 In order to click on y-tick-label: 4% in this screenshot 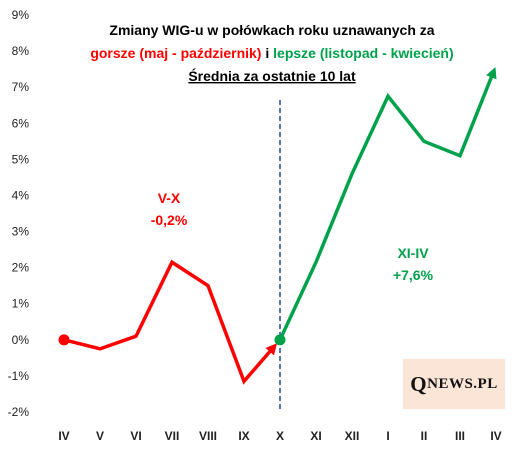, I will do `click(21, 195)`.